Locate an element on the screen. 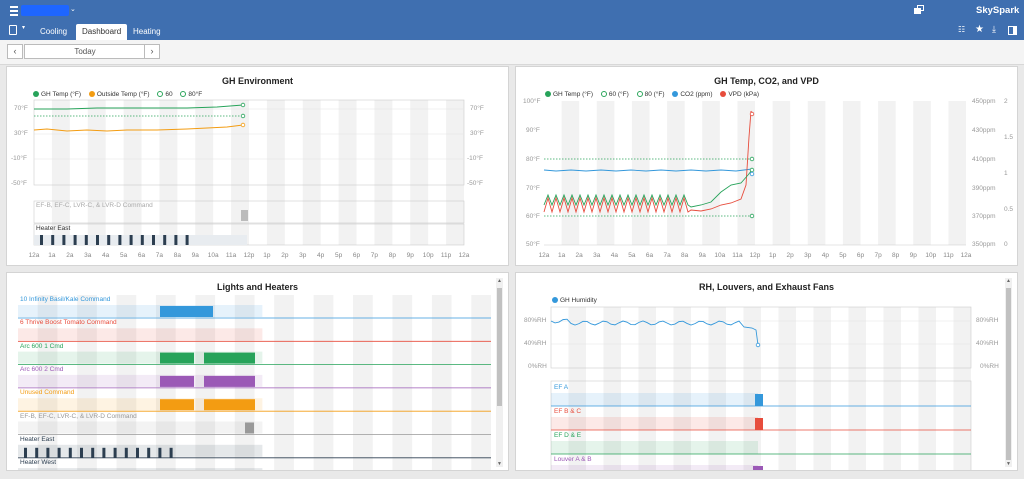 The width and height of the screenshot is (1024, 479). y-tick-label-kpa: 0.5 is located at coordinates (1009, 209).